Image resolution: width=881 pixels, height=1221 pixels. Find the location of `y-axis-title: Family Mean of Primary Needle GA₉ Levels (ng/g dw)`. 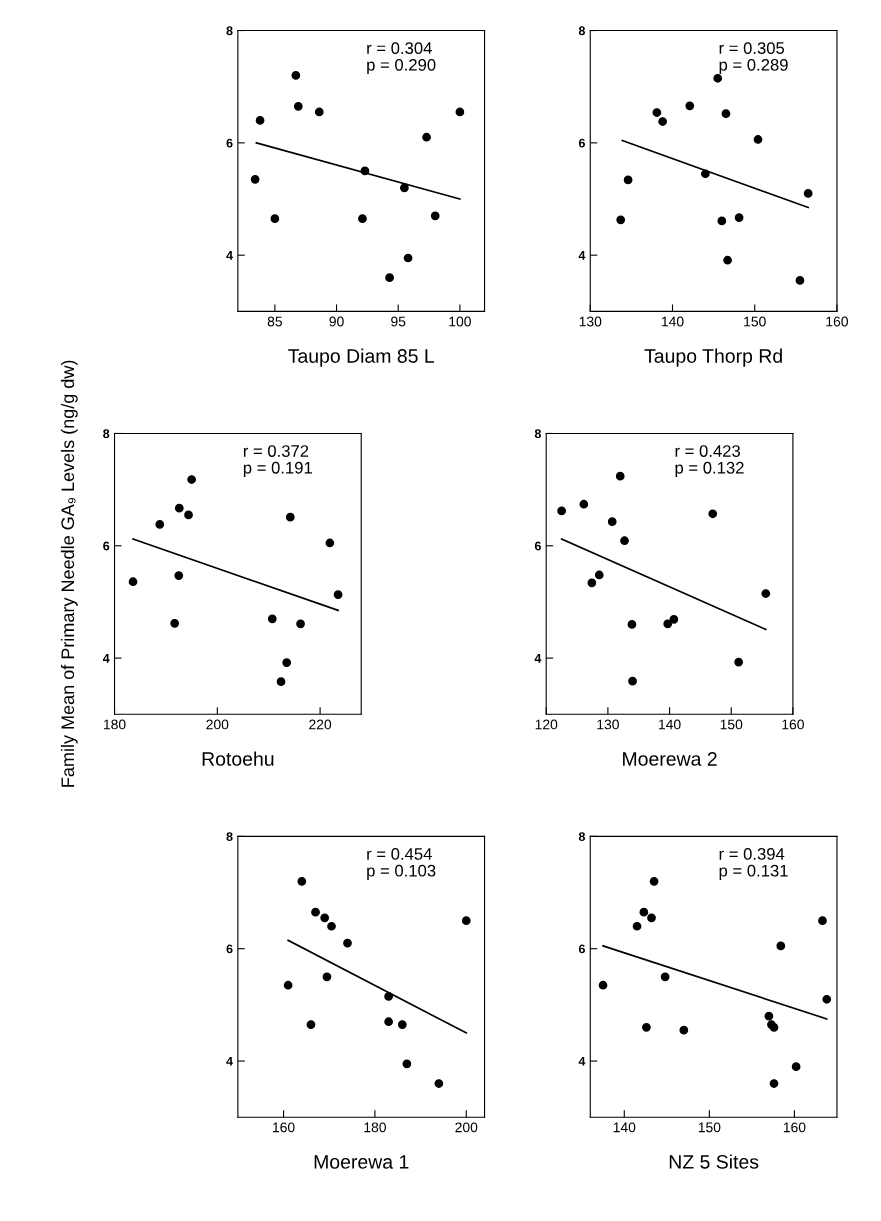

y-axis-title: Family Mean of Primary Needle GA₉ Levels (ng/g dw) is located at coordinates (69, 573).